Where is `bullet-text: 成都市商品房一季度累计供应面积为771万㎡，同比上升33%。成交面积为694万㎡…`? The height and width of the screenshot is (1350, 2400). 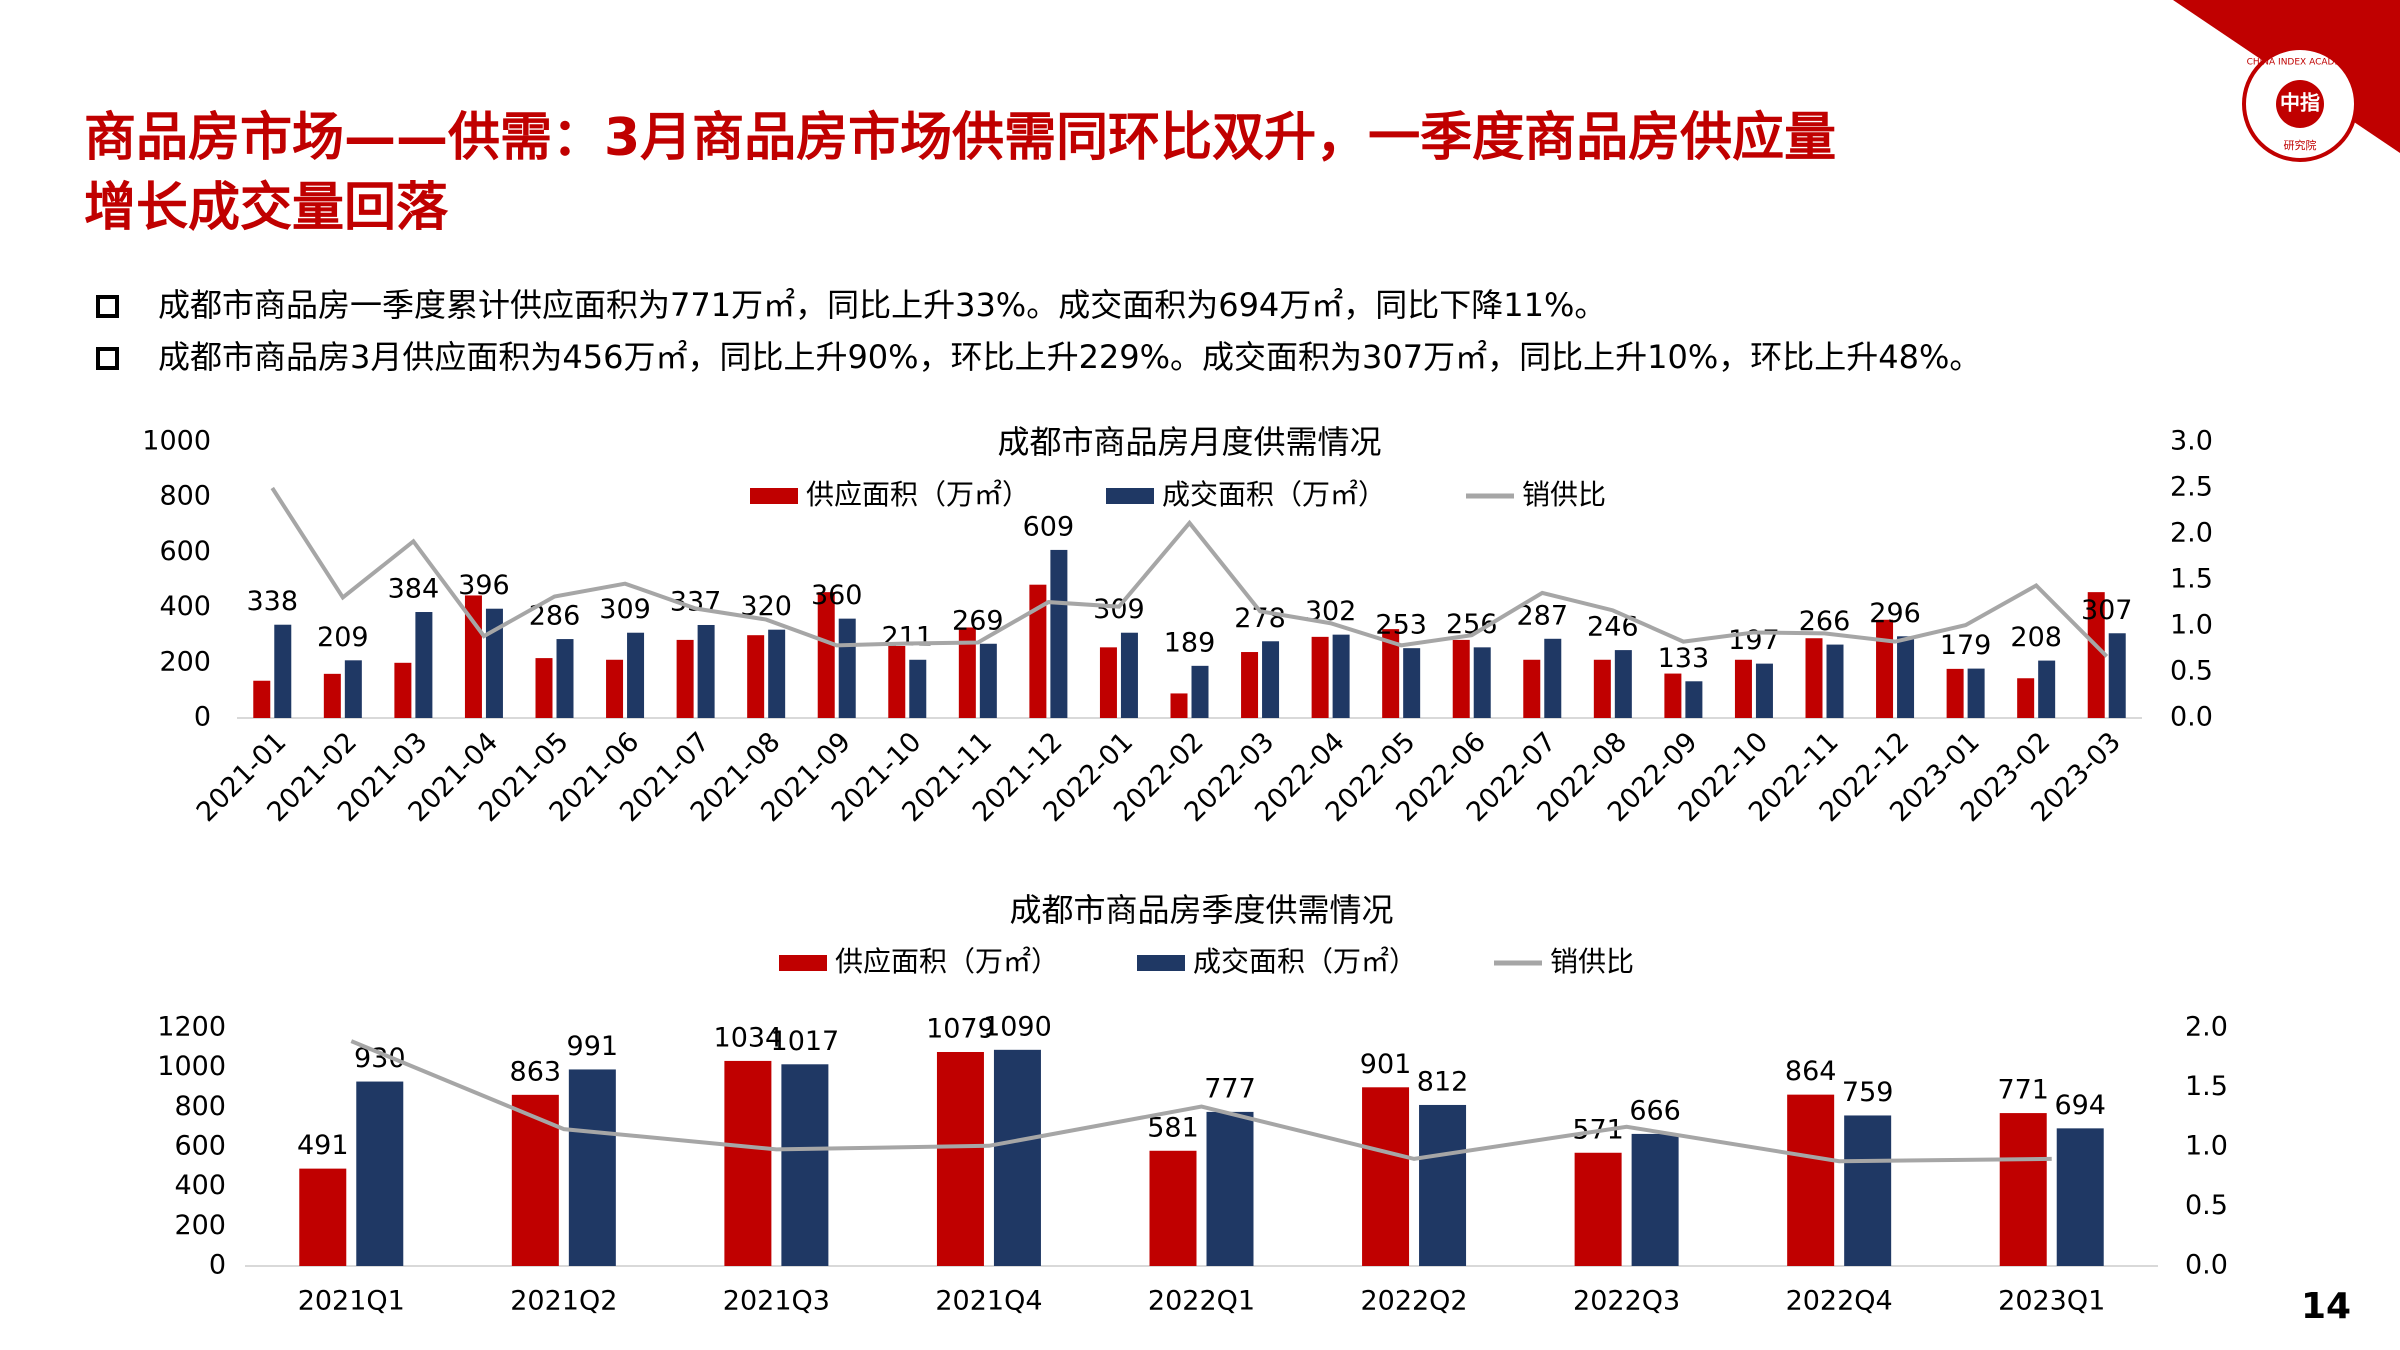 bullet-text: 成都市商品房一季度累计供应面积为771万㎡，同比上升33%。成交面积为694万㎡… is located at coordinates (882, 305).